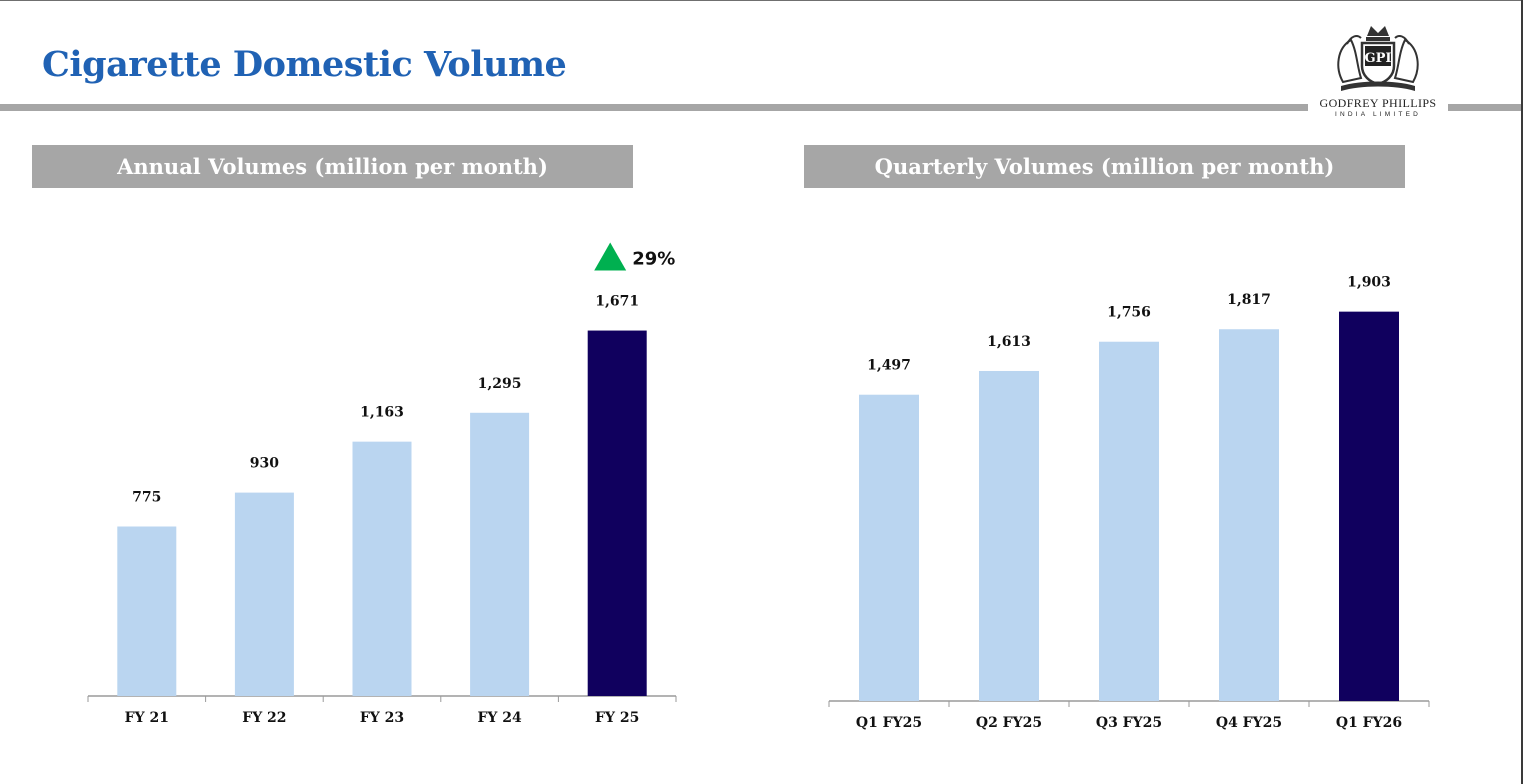 This screenshot has height=784, width=1523. I want to click on annual-category-label: FY 25, so click(617, 718).